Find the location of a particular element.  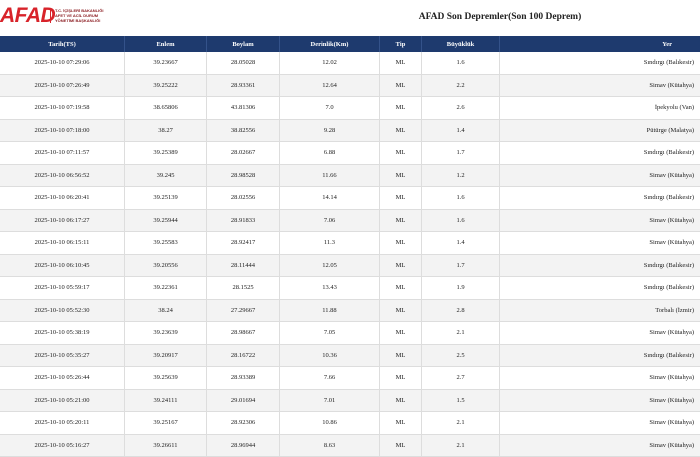

table-cell: 28.92417 is located at coordinates (243, 243).